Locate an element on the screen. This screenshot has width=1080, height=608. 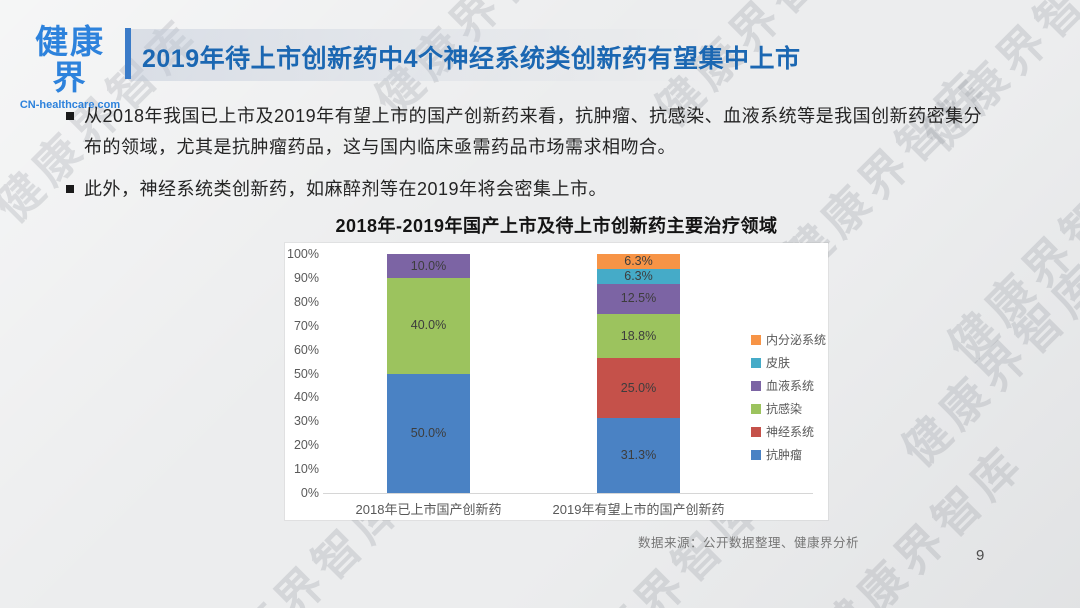
title-band is located at coordinates (461, 55).